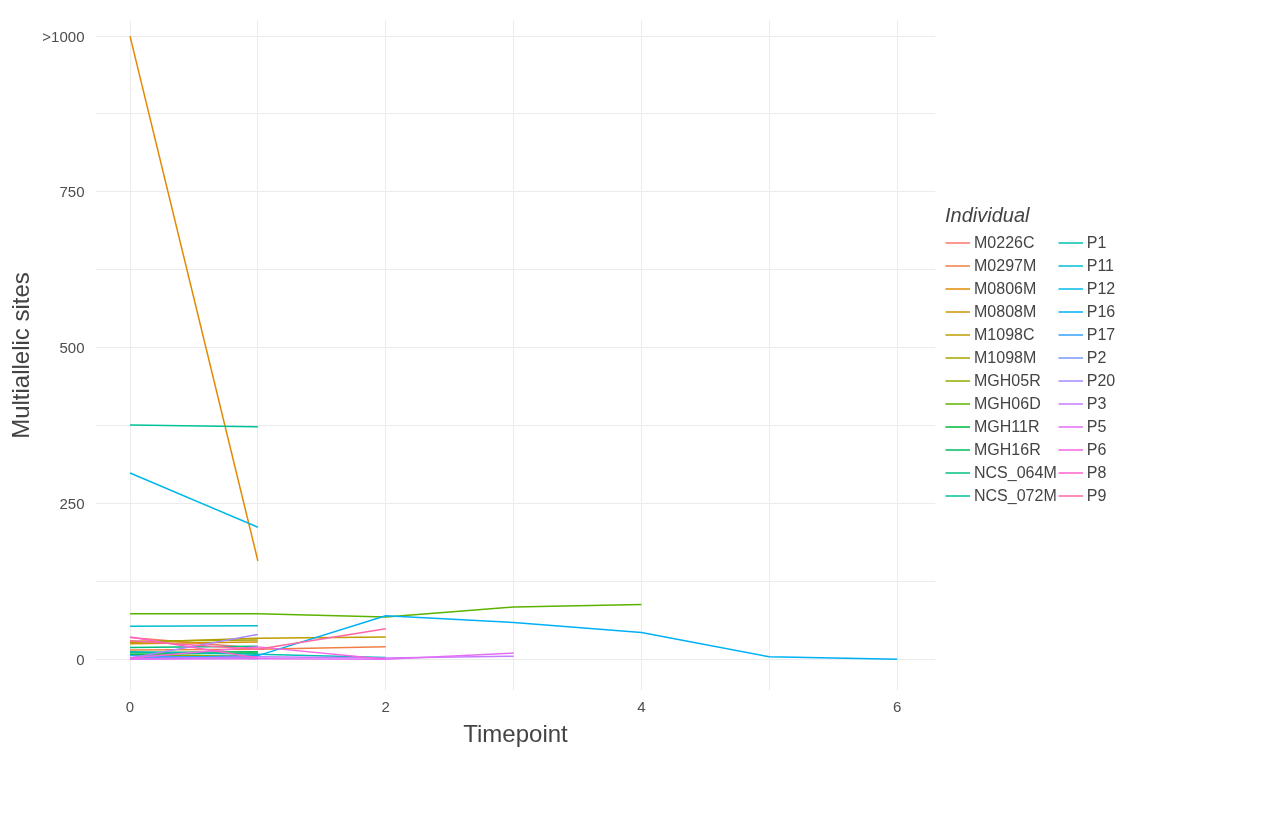 The height and width of the screenshot is (840, 1268). Describe the element at coordinates (1101, 334) in the screenshot. I see `legend-label: P17` at that location.